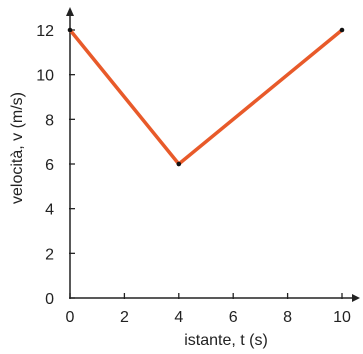 The image size is (363, 354). What do you see at coordinates (70, 317) in the screenshot?
I see `x-tick-label: 0` at bounding box center [70, 317].